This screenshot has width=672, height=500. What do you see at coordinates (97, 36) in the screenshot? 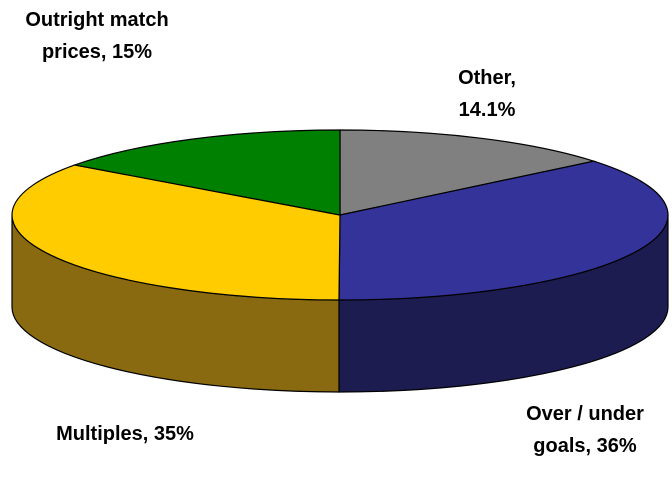
I see `data-label: Outright match prices, 15%` at bounding box center [97, 36].